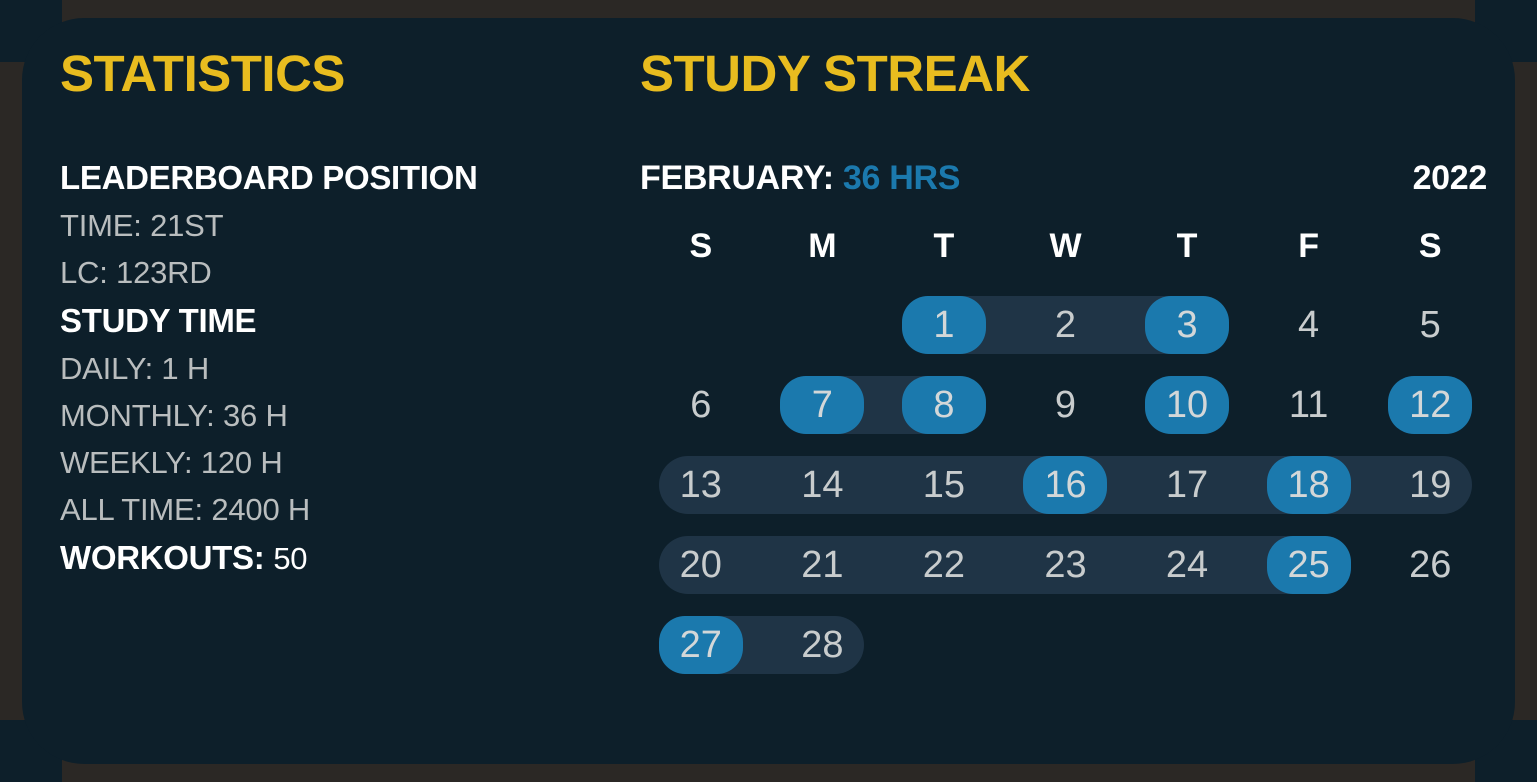  Describe the element at coordinates (135, 368) in the screenshot. I see `study-time-daily: DAILY: 1 H` at that location.